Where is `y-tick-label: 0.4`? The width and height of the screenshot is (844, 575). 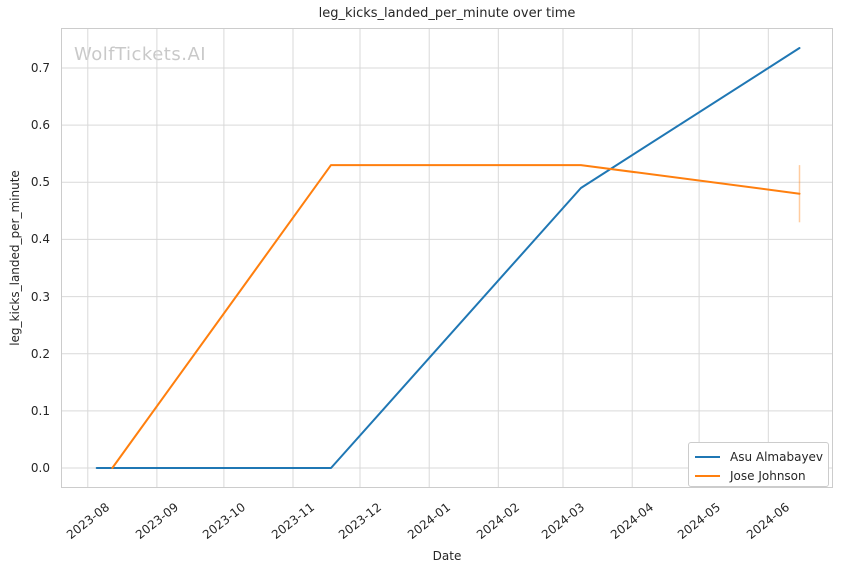
y-tick-label: 0.4 is located at coordinates (40, 239).